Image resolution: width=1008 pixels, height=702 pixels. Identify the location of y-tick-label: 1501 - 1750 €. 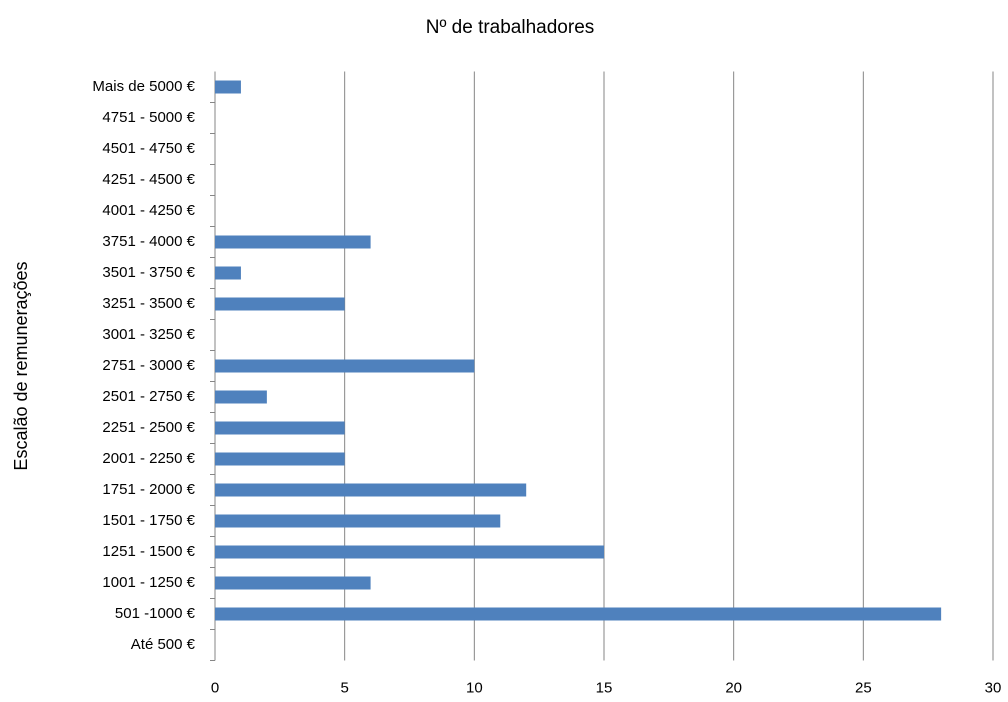
(148, 520).